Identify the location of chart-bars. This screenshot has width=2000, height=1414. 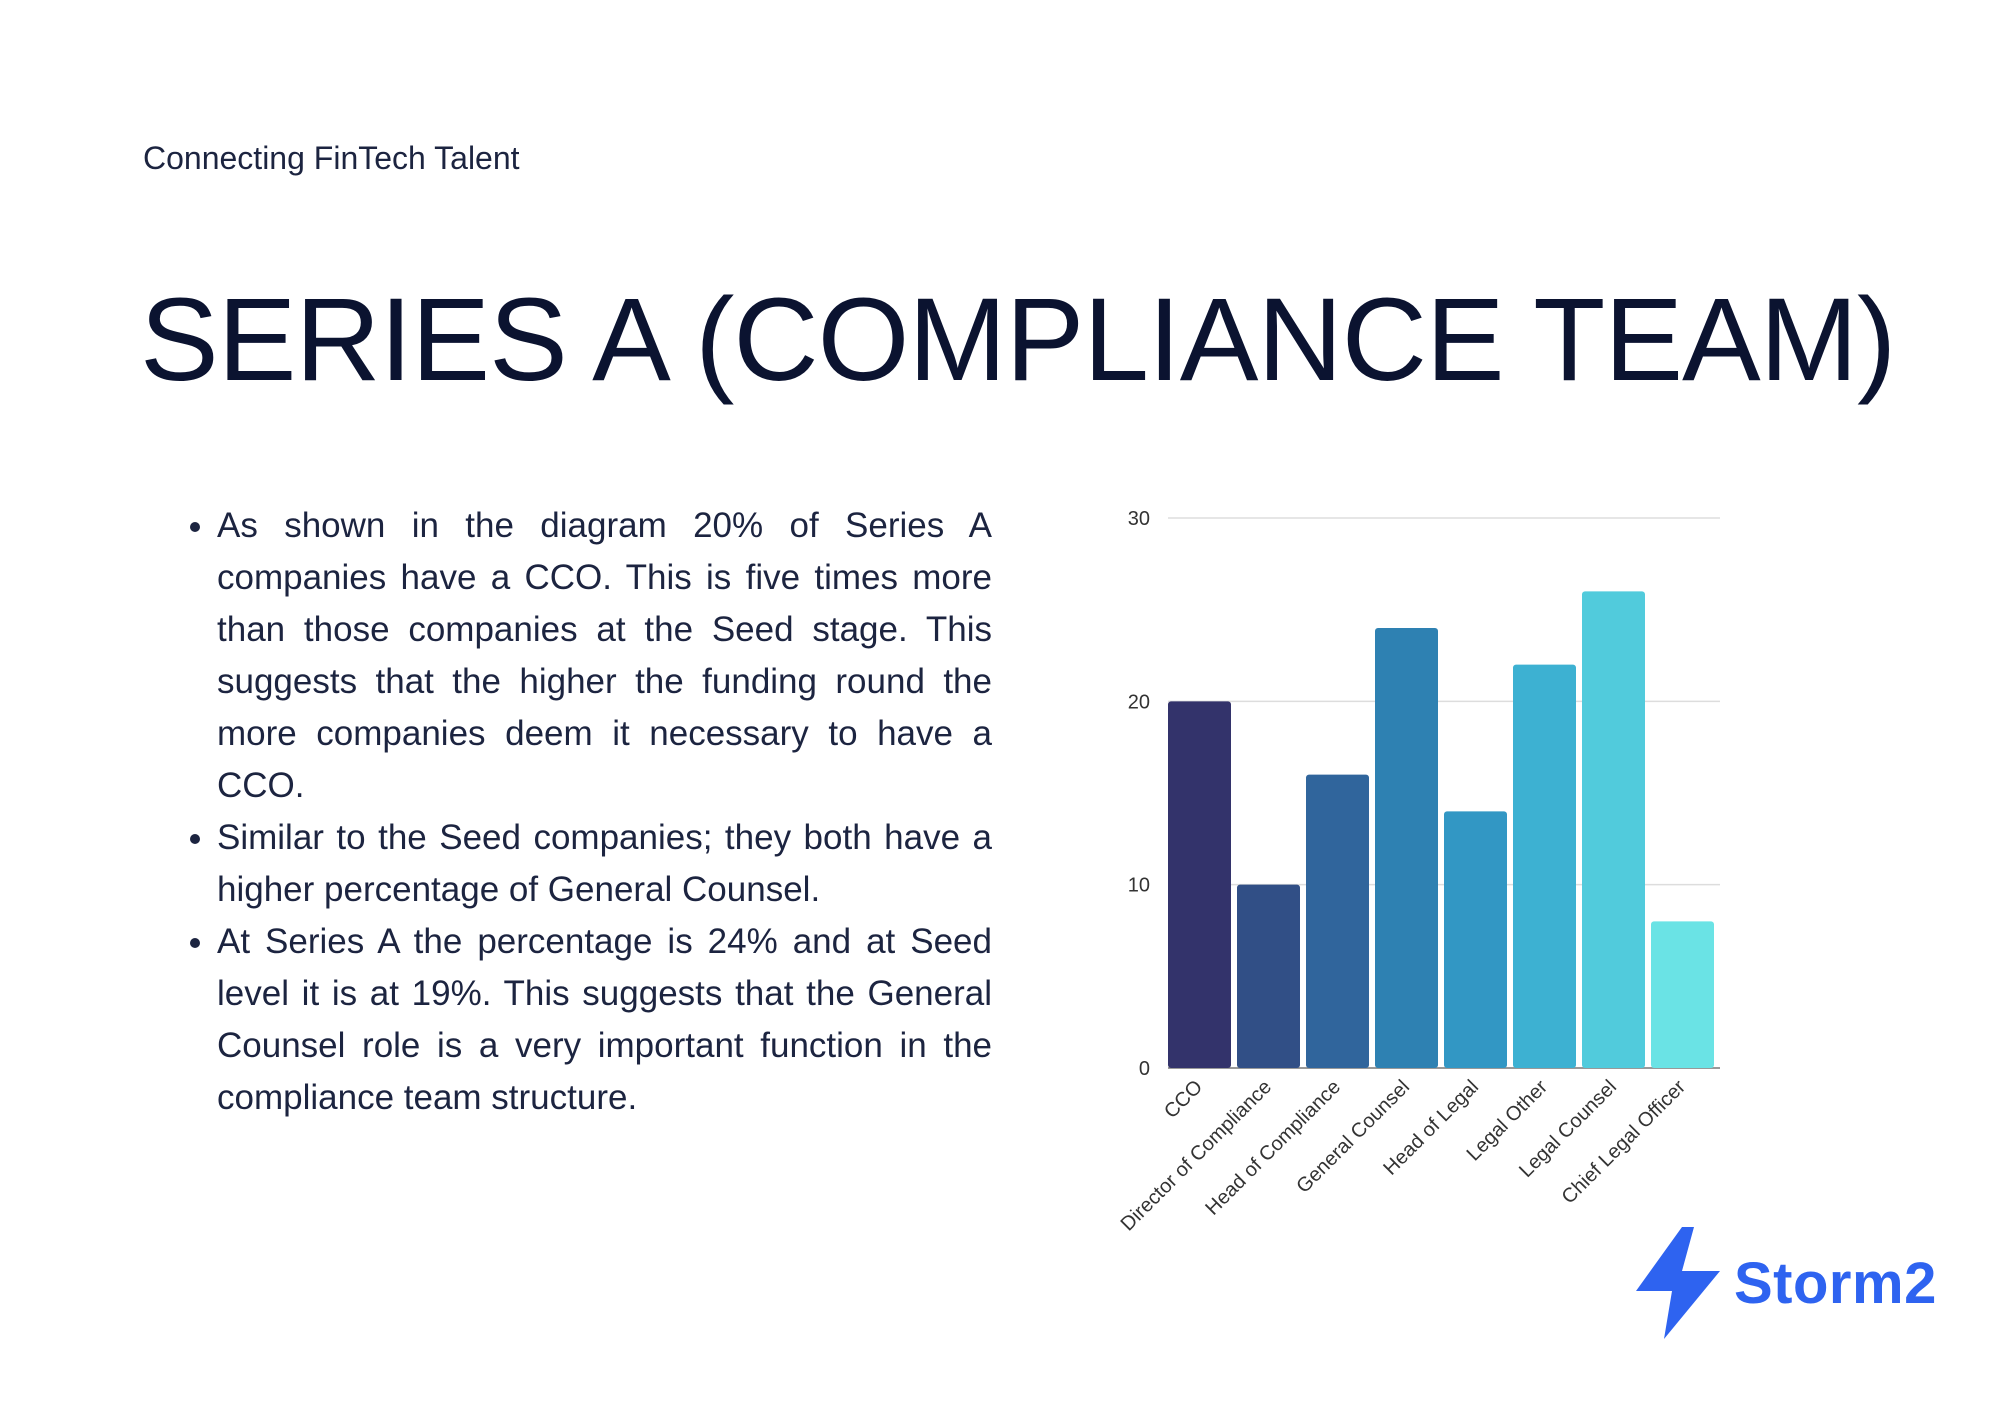
(1441, 829).